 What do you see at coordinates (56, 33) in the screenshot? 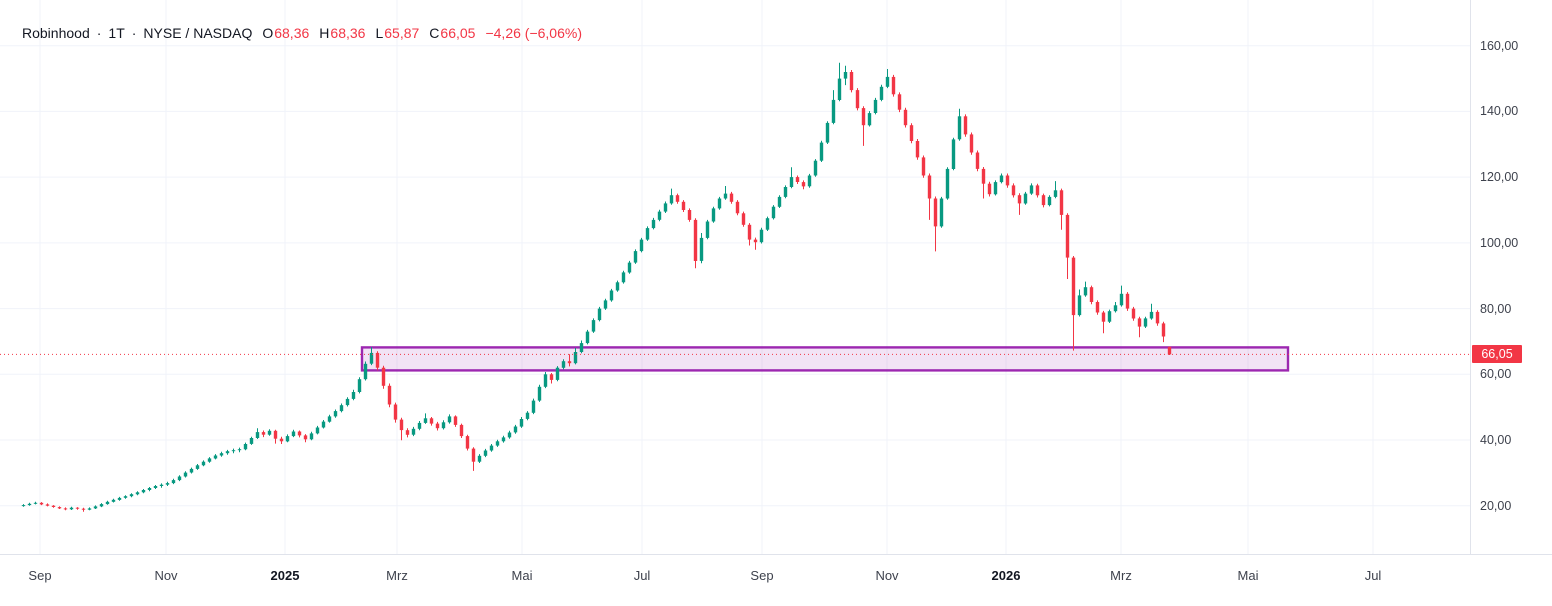
I see `symbol-name: Robinhood` at bounding box center [56, 33].